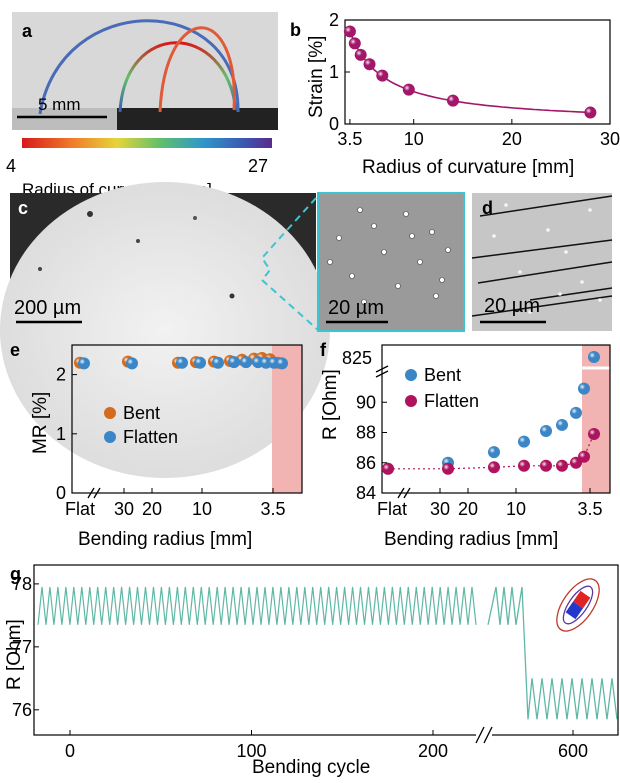  I want to click on colorbar-min: 4, so click(11, 166).